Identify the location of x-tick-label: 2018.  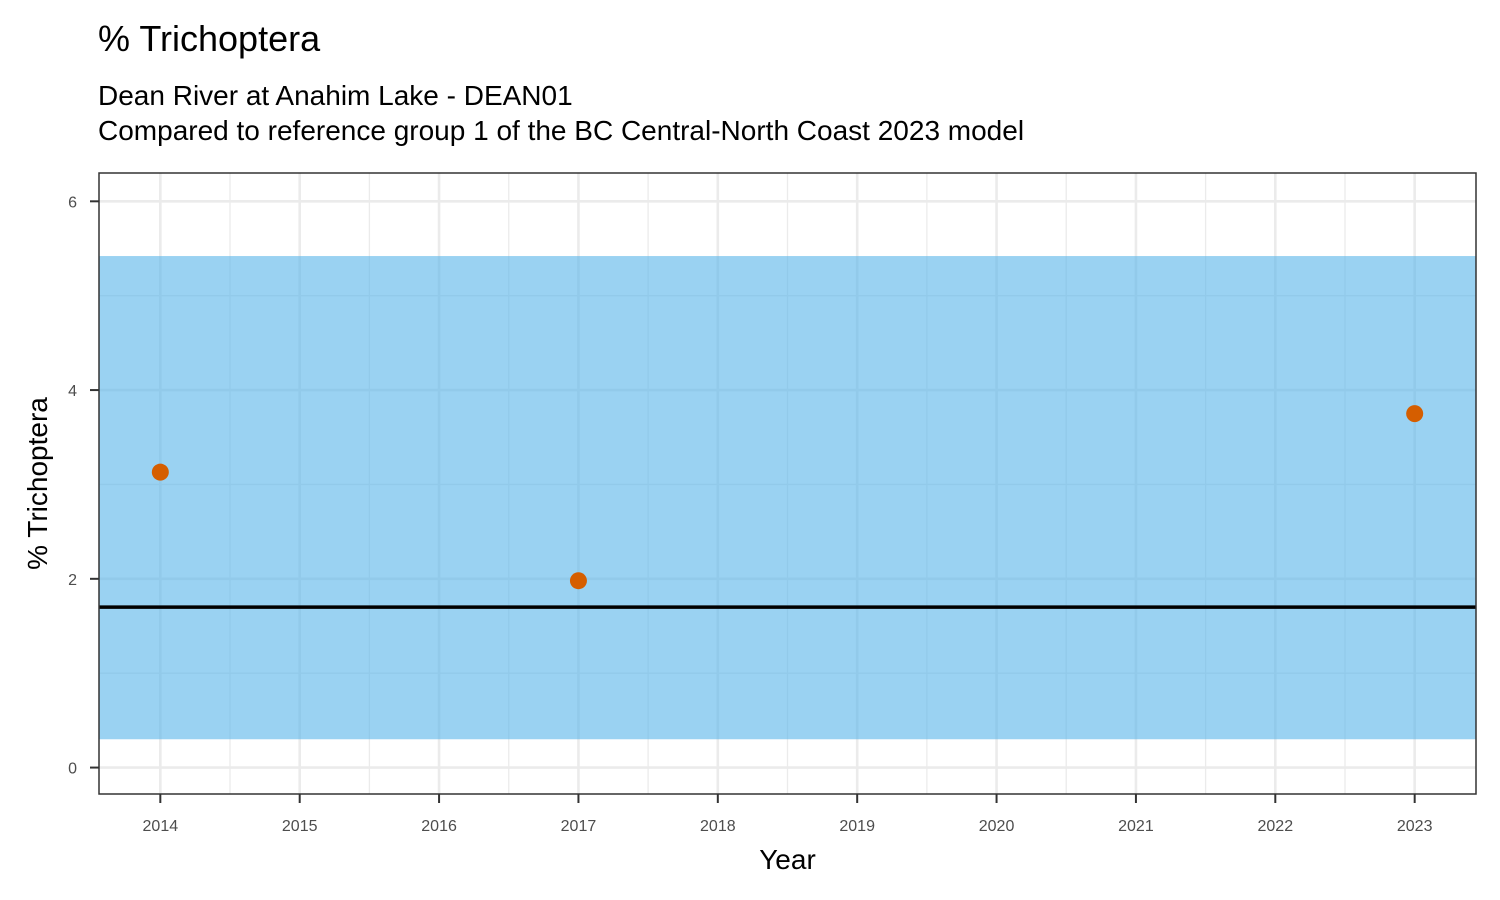
(718, 826).